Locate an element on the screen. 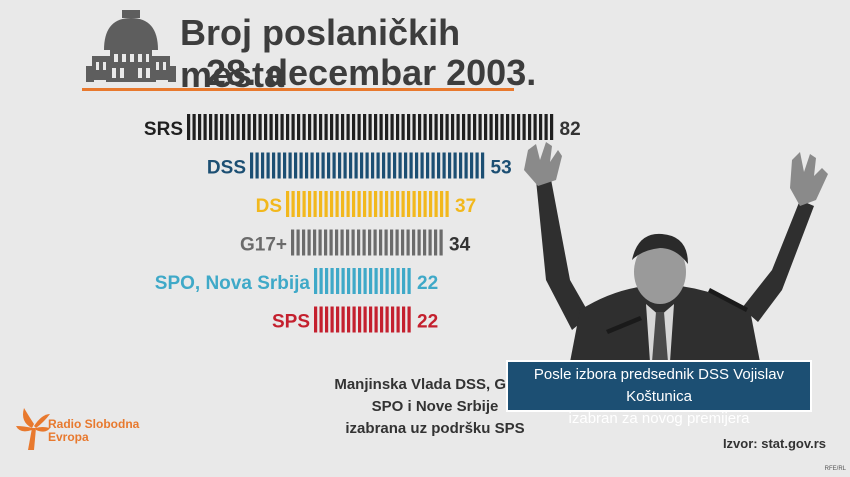  rfe-logo-icon is located at coordinates (33, 429).